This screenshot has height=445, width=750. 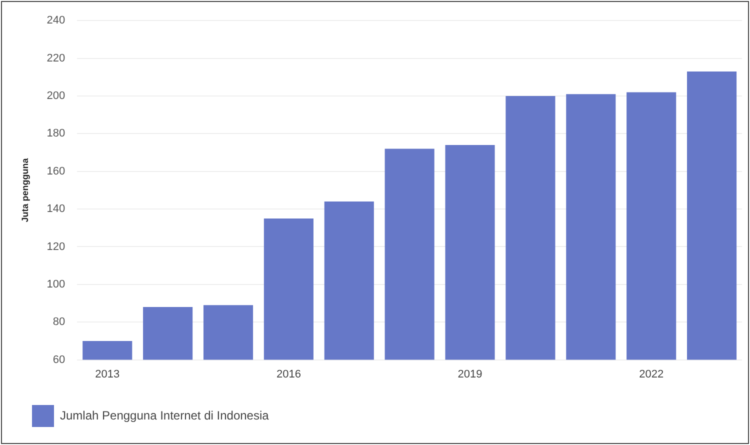 What do you see at coordinates (56, 246) in the screenshot?
I see `y-tick-label: 120` at bounding box center [56, 246].